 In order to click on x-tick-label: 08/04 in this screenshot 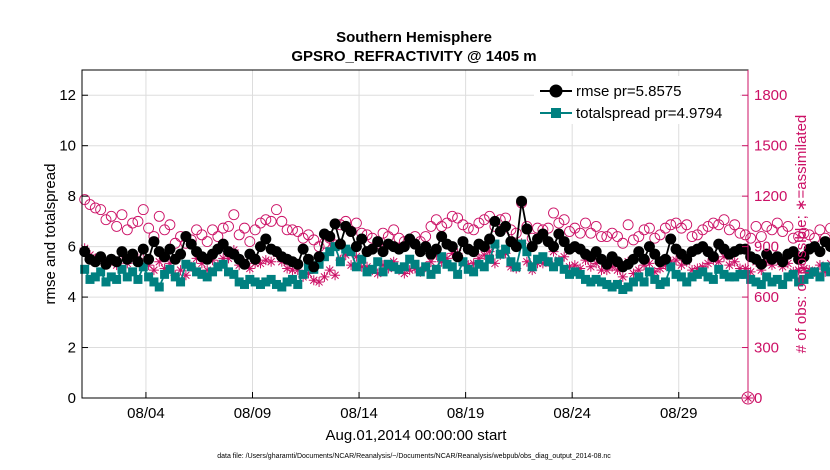, I will do `click(146, 413)`.